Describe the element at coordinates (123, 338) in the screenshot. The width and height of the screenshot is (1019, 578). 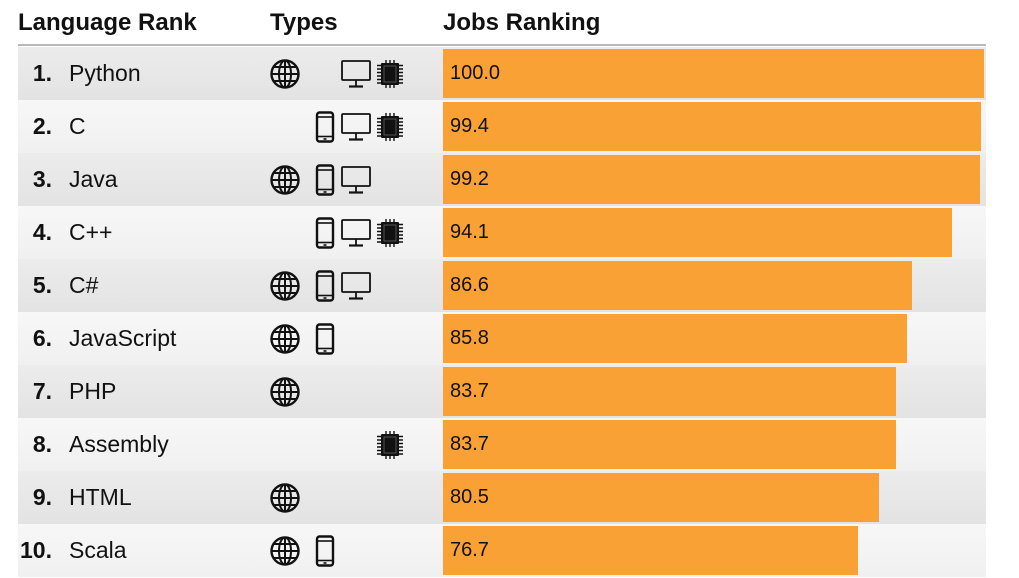
I see `language-name: JavaScript` at that location.